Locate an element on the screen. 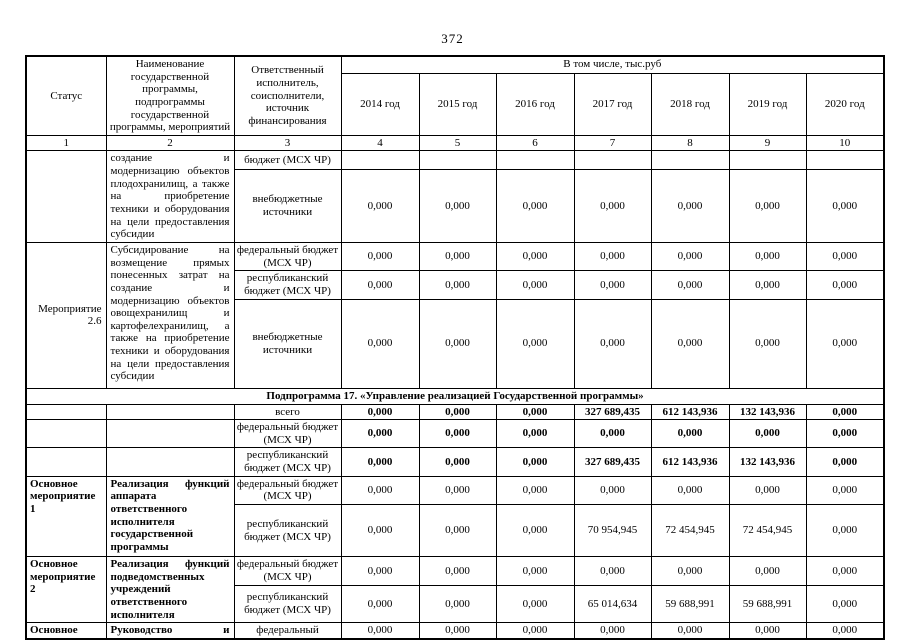 The height and width of the screenshot is (640, 905). status-cell: Основное is located at coordinates (66, 631).